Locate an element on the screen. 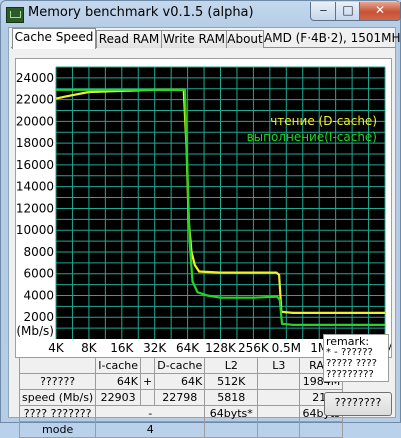 The image size is (401, 438). speed-icache: 22903 is located at coordinates (118, 397).